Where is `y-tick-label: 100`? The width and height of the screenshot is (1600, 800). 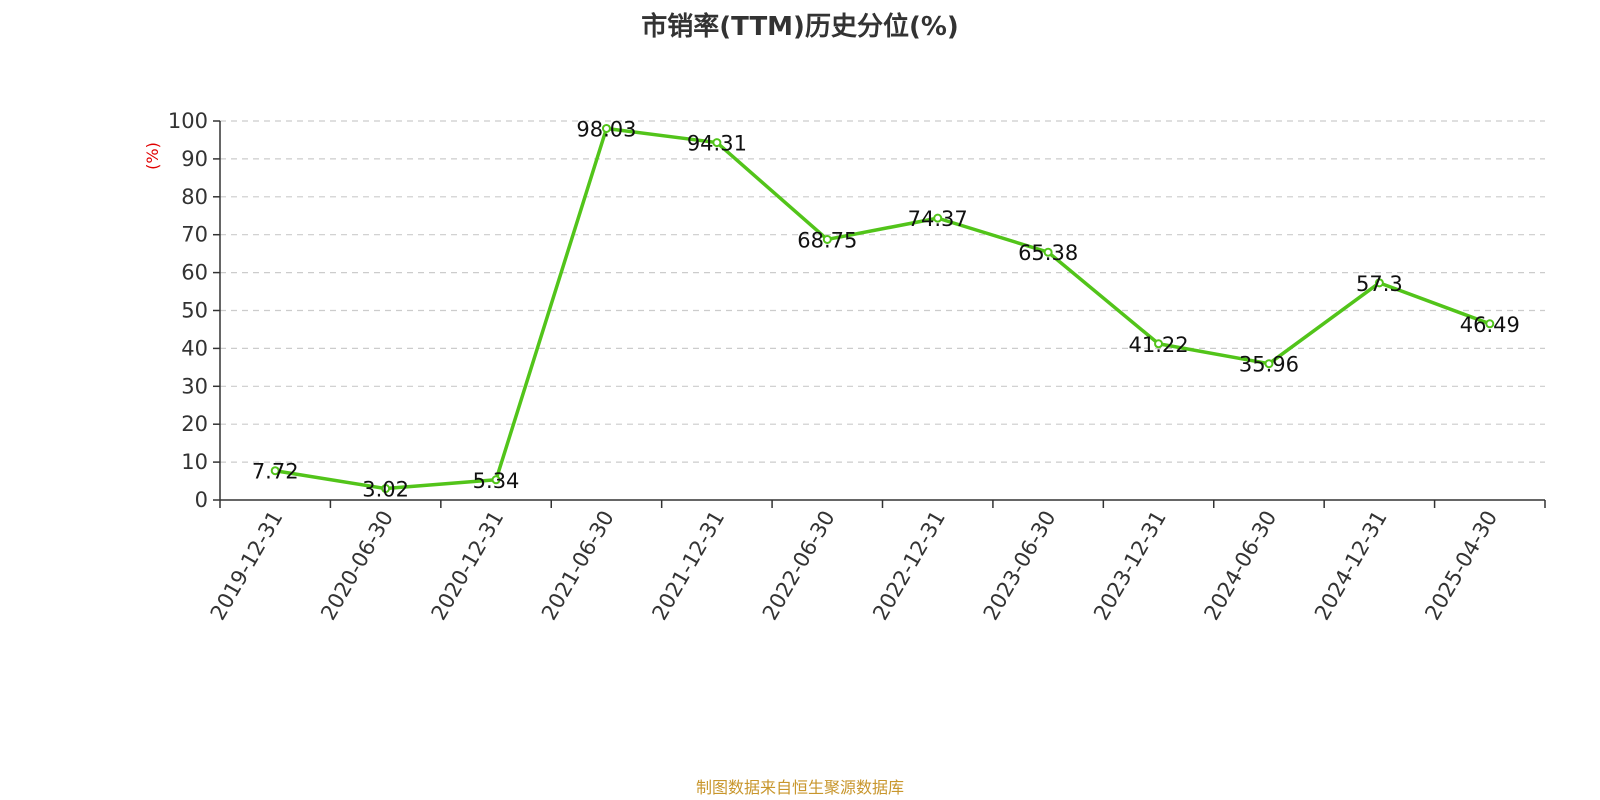 y-tick-label: 100 is located at coordinates (188, 121).